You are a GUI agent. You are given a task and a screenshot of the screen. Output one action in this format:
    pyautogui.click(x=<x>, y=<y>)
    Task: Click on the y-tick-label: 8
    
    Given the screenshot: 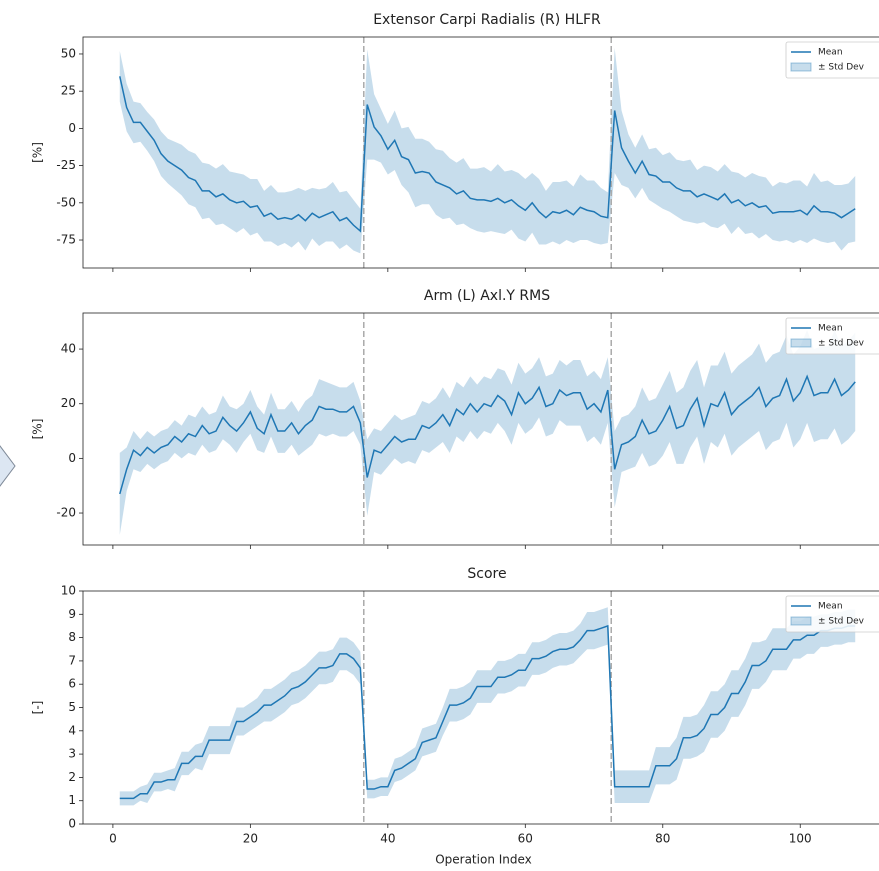 What is the action you would take?
    pyautogui.click(x=72, y=637)
    